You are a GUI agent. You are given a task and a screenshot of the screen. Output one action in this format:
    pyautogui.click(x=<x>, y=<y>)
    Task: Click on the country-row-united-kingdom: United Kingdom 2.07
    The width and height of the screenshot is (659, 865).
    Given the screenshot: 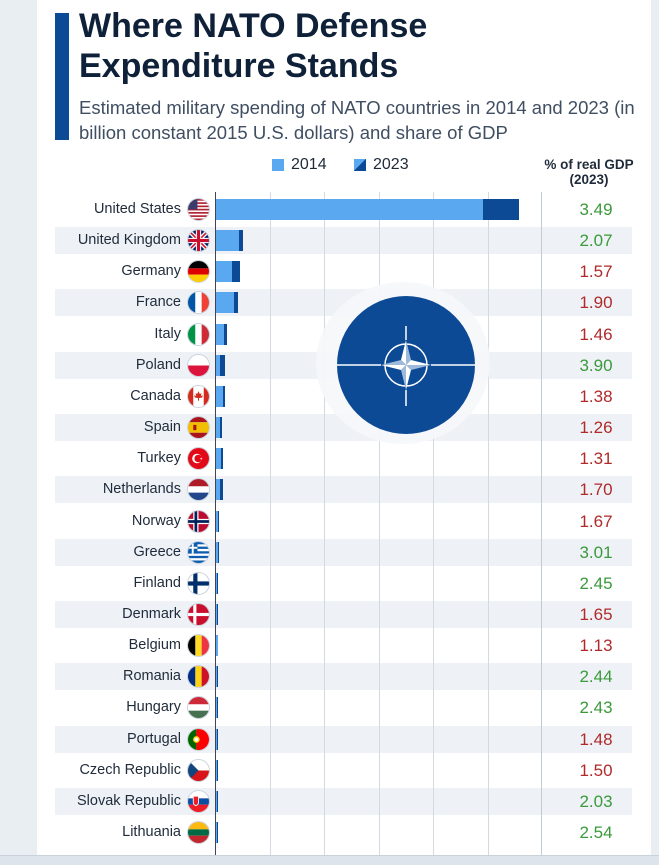 What is the action you would take?
    pyautogui.click(x=343, y=241)
    